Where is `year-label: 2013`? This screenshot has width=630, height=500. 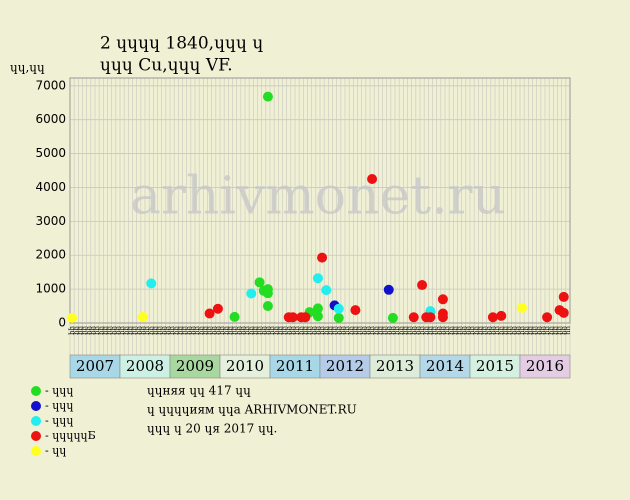
year-label: 2013 is located at coordinates (395, 366).